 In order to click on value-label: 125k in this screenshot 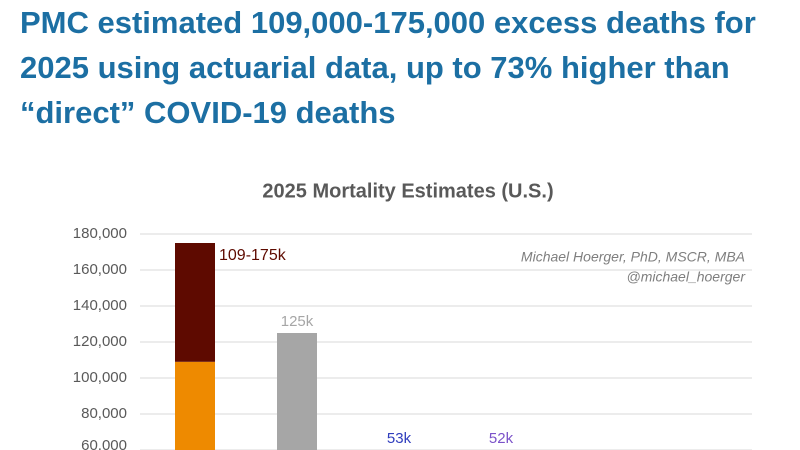, I will do `click(297, 321)`.